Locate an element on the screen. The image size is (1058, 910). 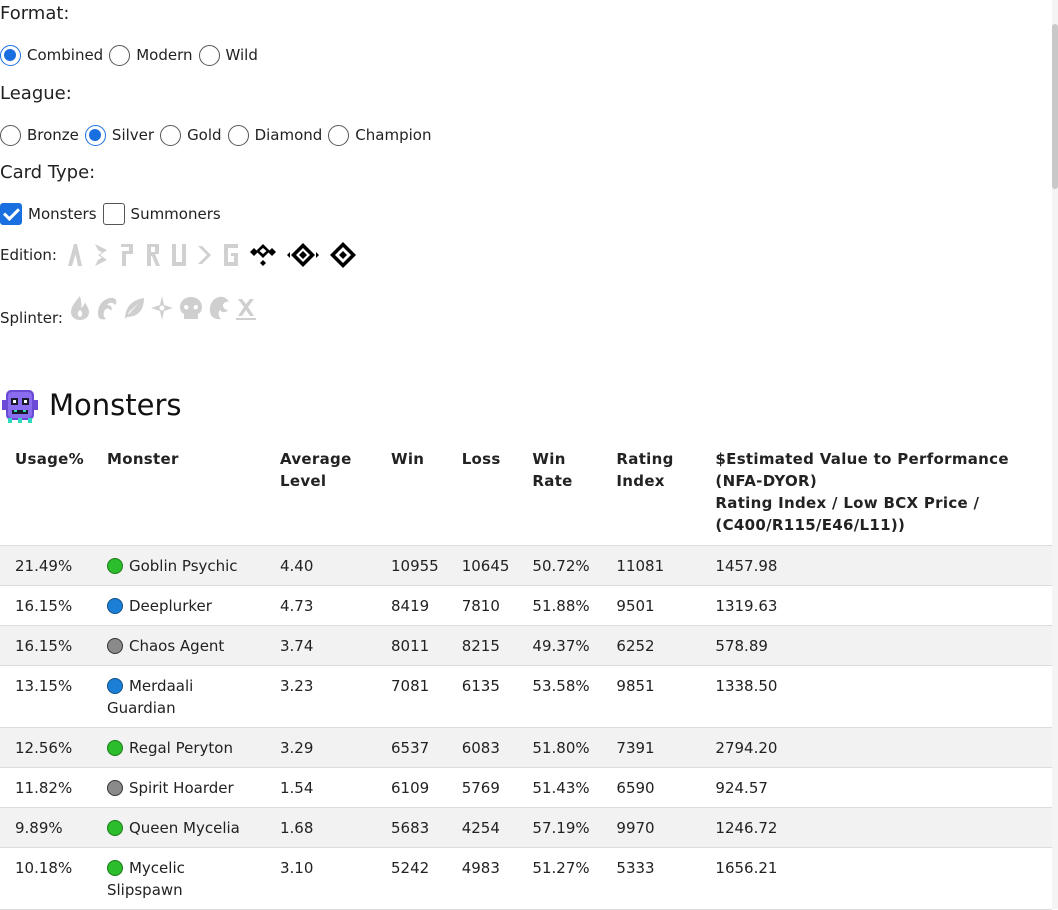
win-rate-cell: 51.43% is located at coordinates (559, 787).